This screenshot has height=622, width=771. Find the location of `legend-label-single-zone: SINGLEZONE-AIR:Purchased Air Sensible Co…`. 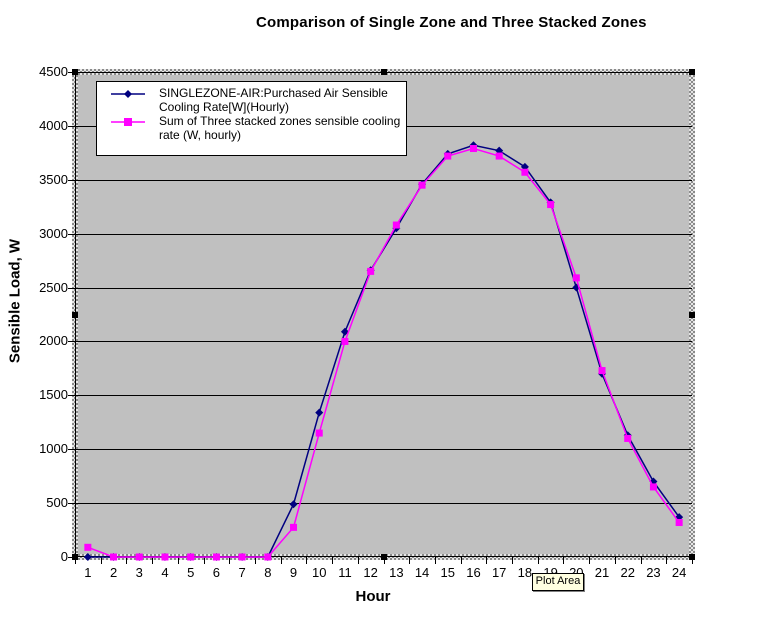

legend-label-single-zone: SINGLEZONE-AIR:Purchased Air Sensible Co… is located at coordinates (273, 100).